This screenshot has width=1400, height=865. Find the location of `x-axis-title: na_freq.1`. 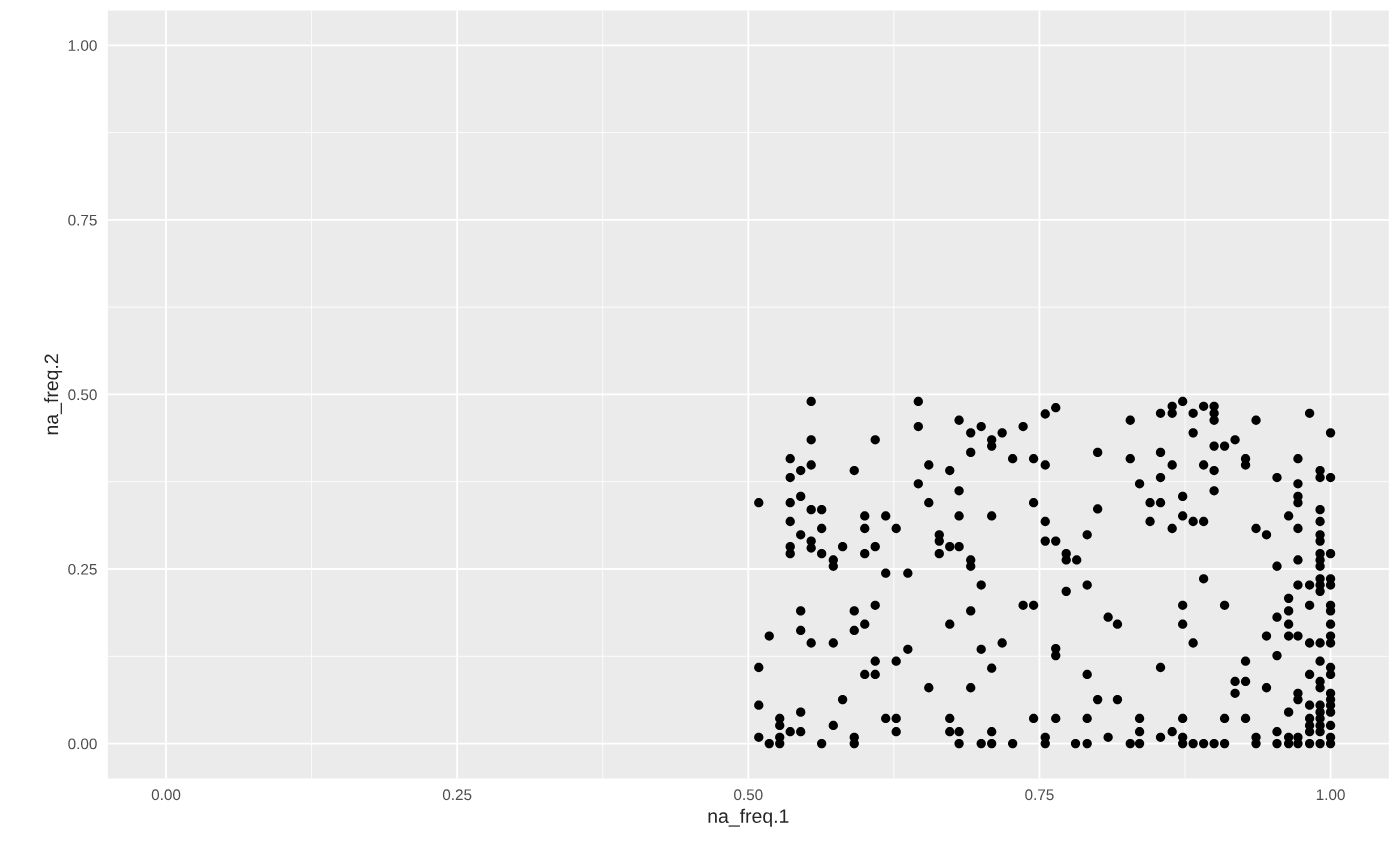

x-axis-title: na_freq.1 is located at coordinates (748, 817).